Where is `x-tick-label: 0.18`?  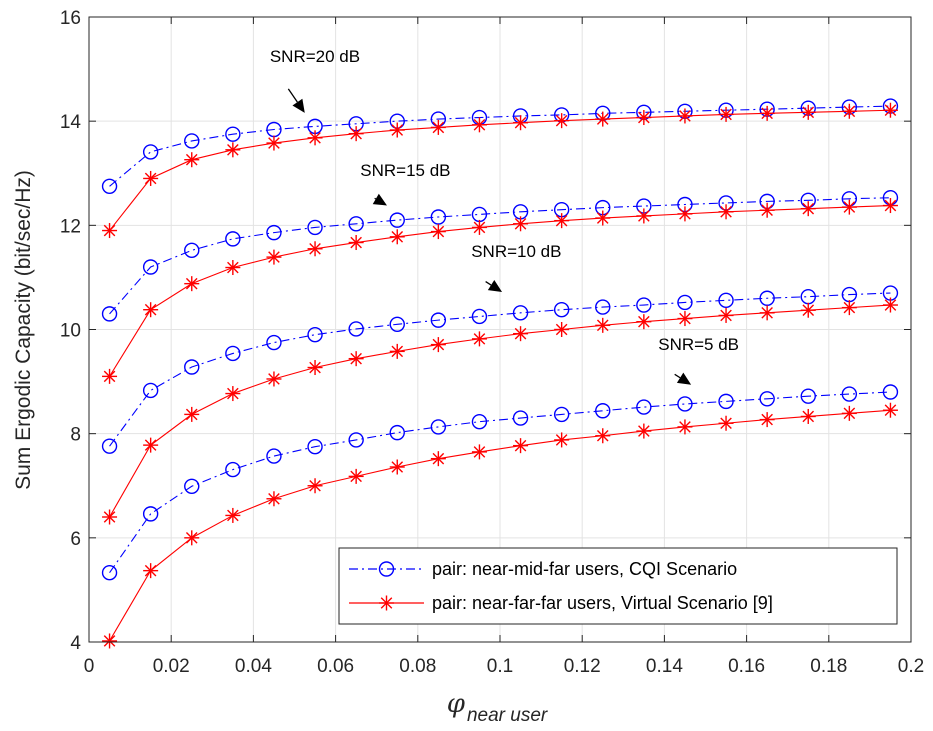
x-tick-label: 0.18 is located at coordinates (828, 666).